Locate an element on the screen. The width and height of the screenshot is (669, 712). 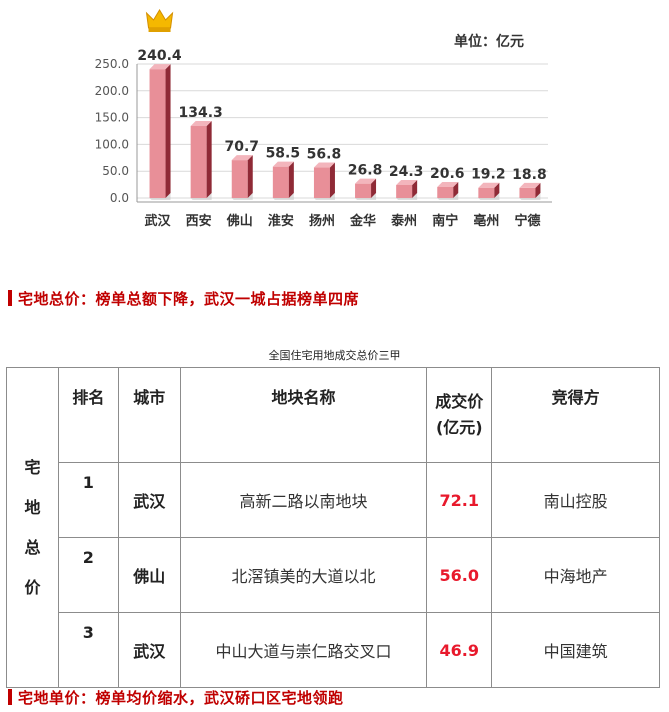
table-row: 1 武汉 高新二路以南地块 72.1 南山控股 is located at coordinates (333, 500).